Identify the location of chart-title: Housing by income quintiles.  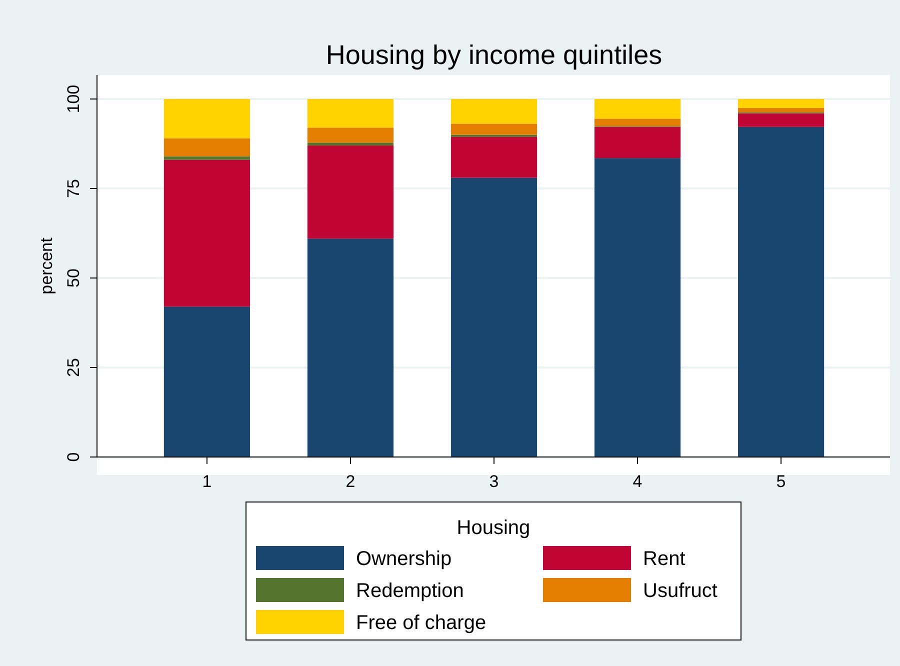
(494, 55).